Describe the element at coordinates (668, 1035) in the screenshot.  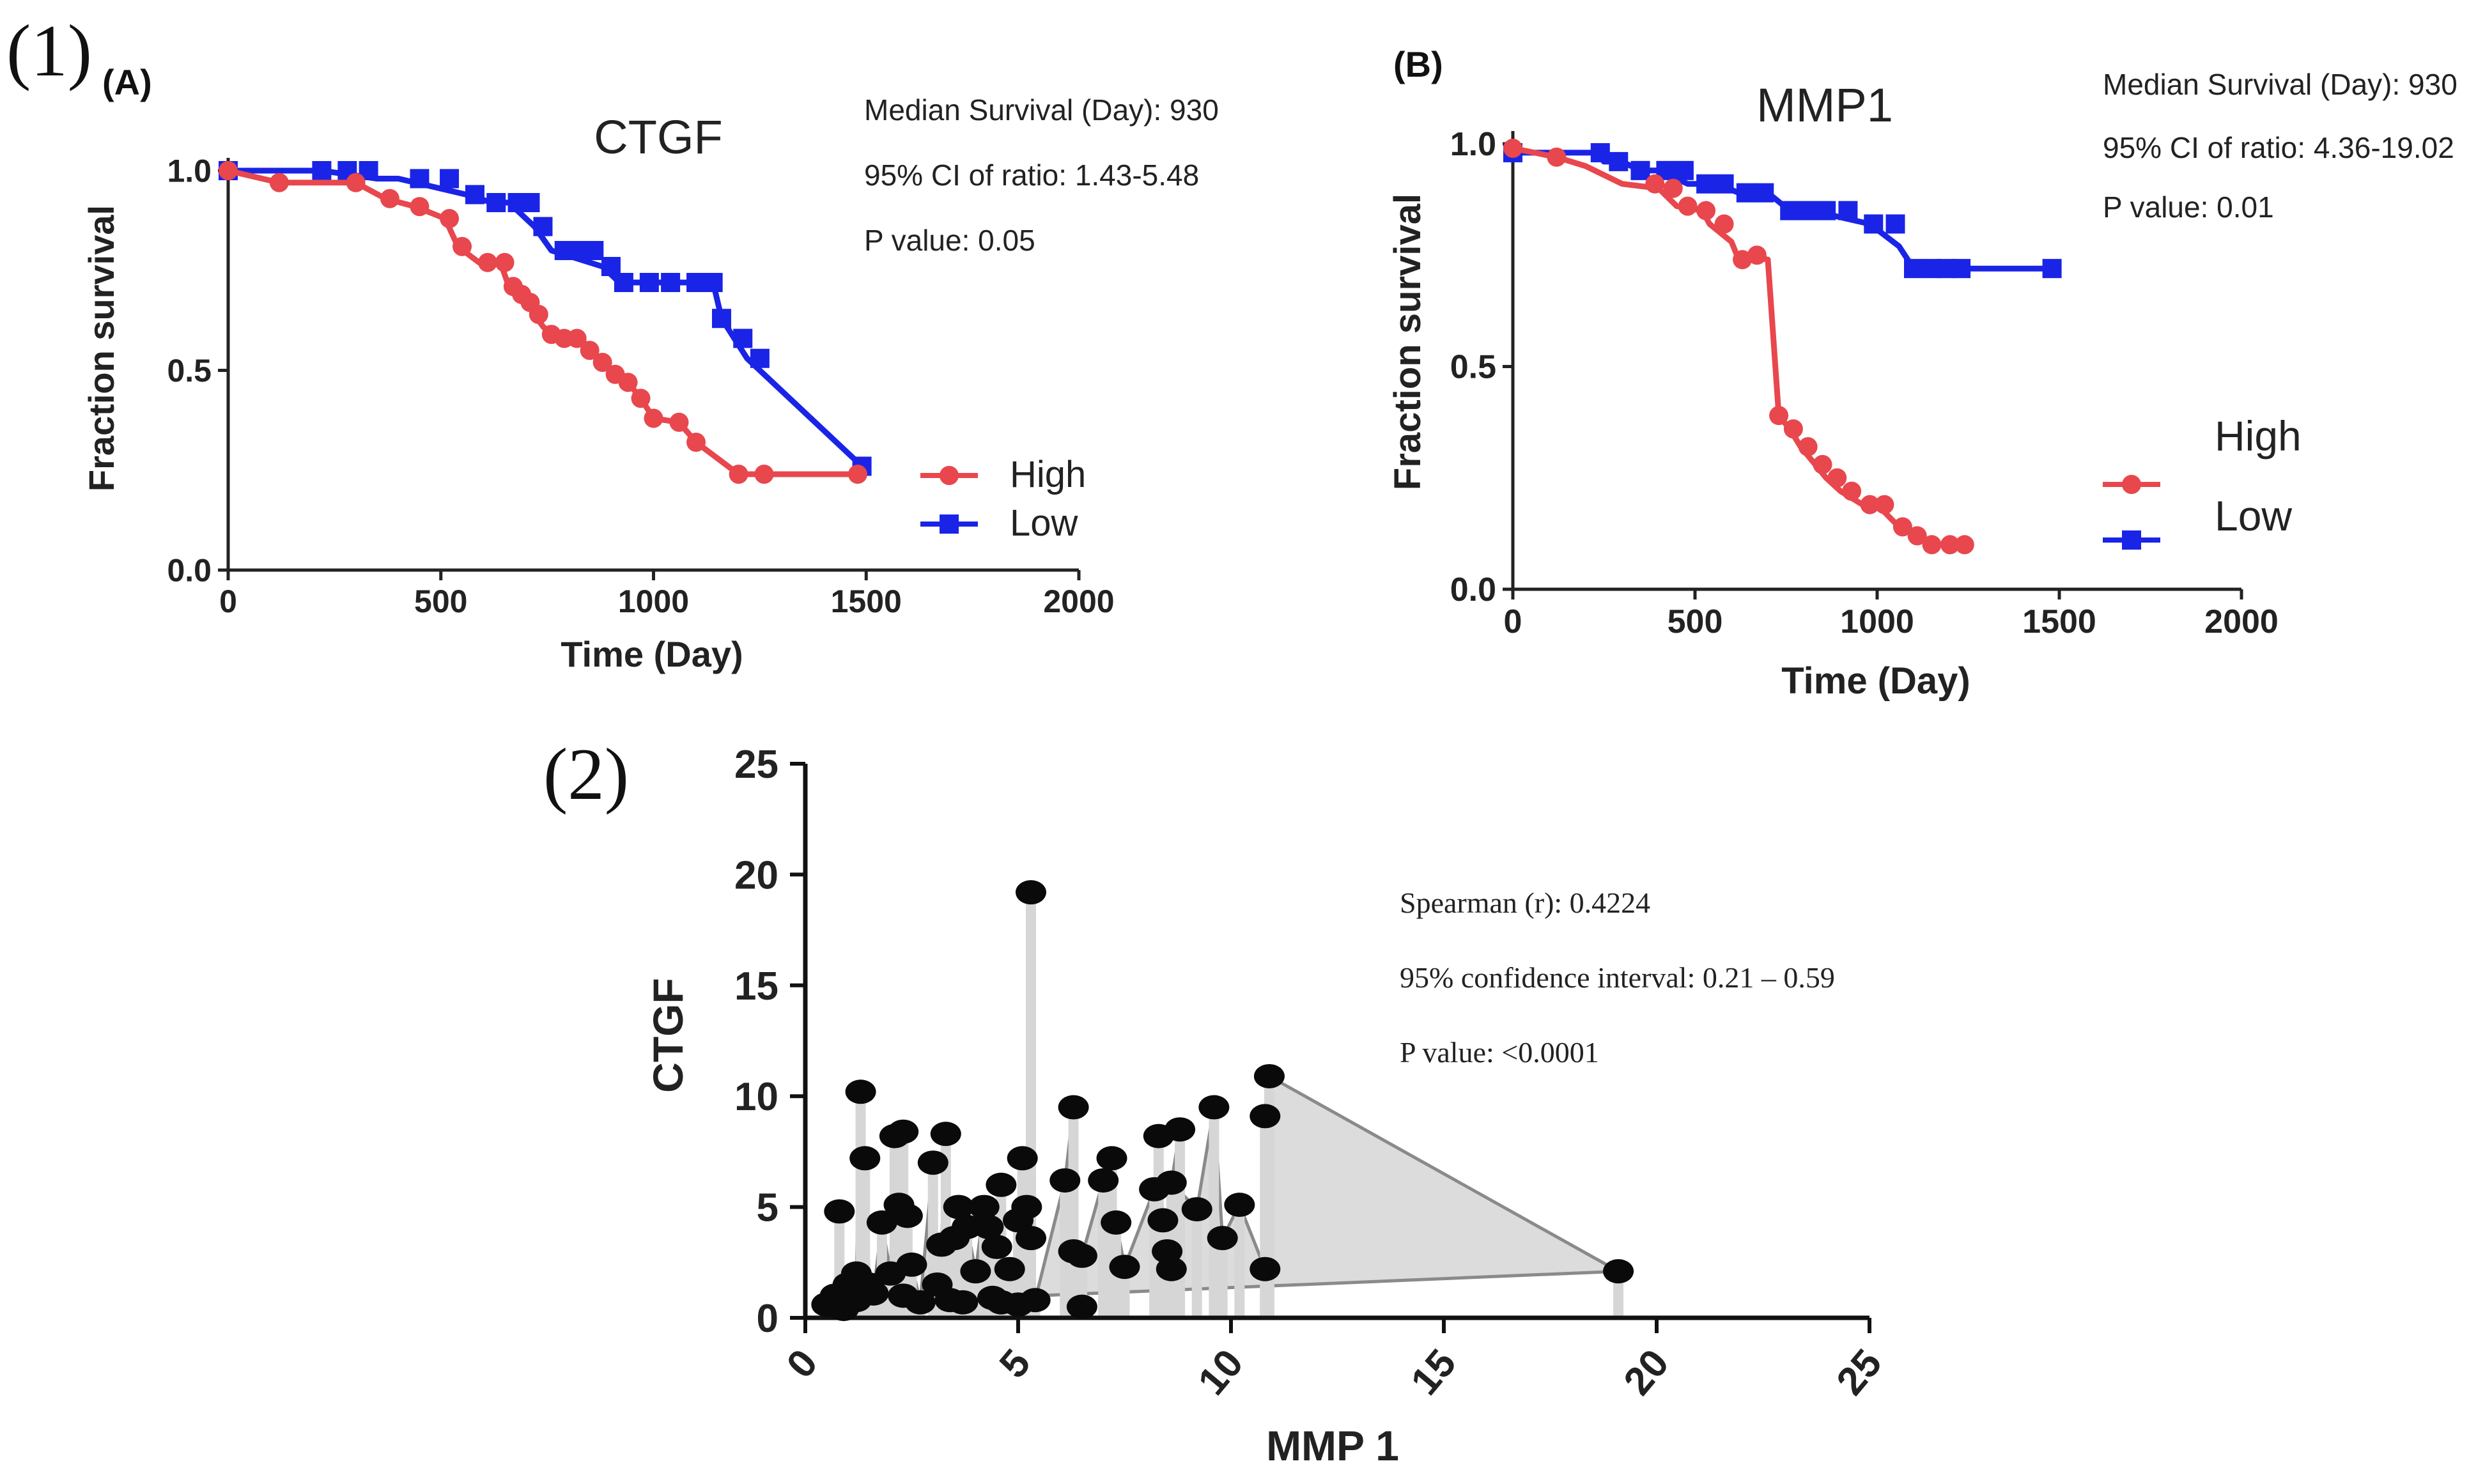
I see `scatter-ylabel: CTGF` at that location.